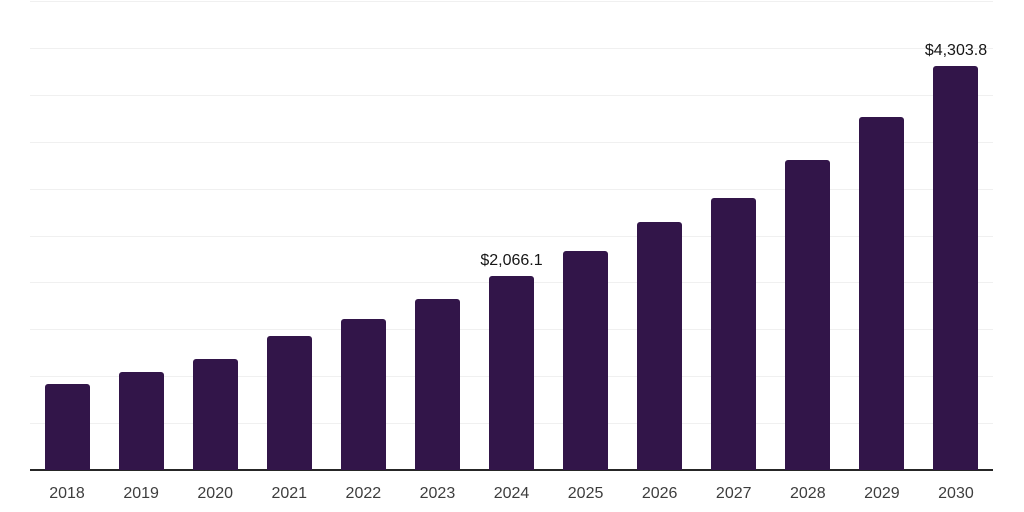 This screenshot has height=512, width=1024. What do you see at coordinates (511, 470) in the screenshot?
I see `x-axis-line` at bounding box center [511, 470].